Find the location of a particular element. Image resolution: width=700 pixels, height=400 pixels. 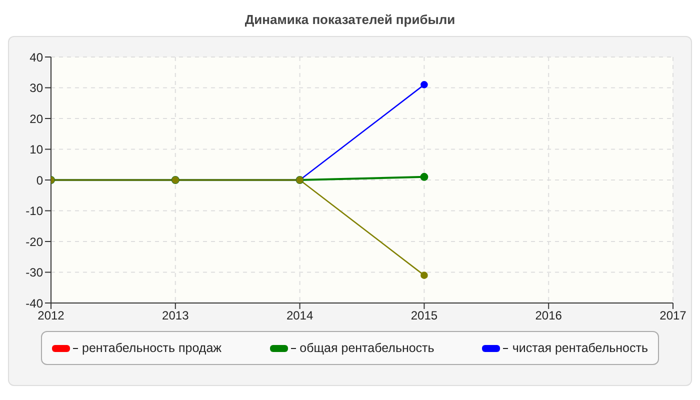

legend-label: общая рентабельность is located at coordinates (362, 348).